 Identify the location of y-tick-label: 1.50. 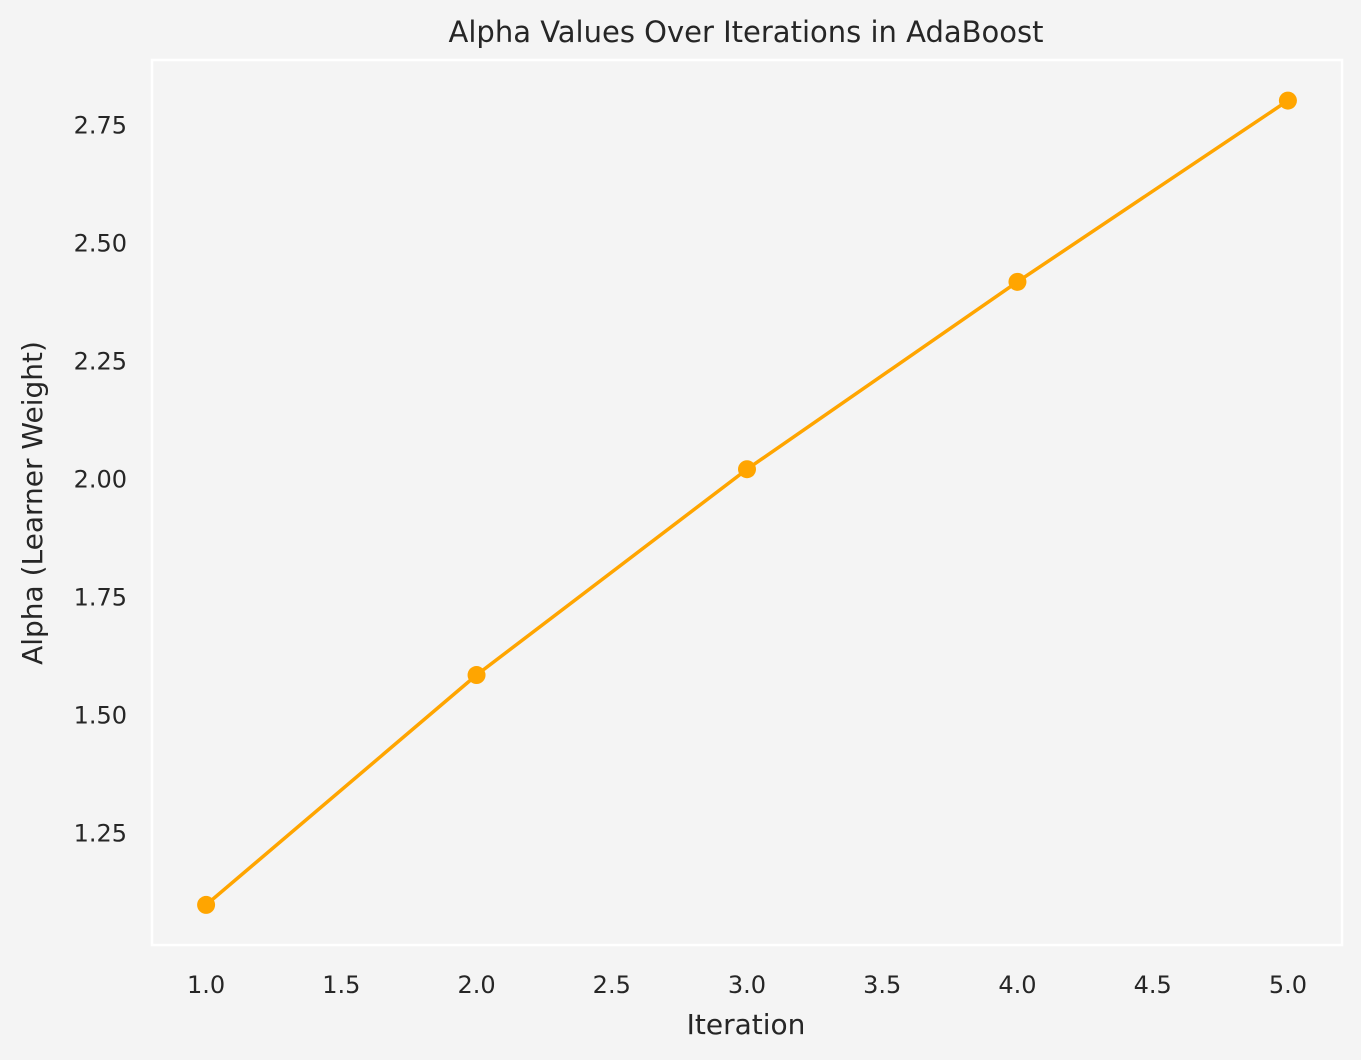
(100, 716).